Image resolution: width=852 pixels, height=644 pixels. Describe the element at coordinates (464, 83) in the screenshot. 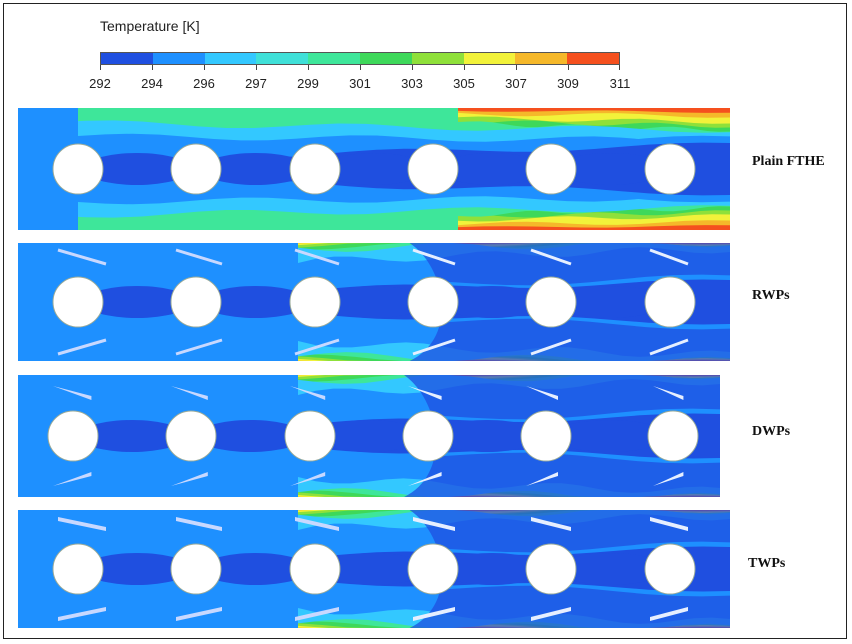

I see `colorbar-tick-label: 305` at that location.